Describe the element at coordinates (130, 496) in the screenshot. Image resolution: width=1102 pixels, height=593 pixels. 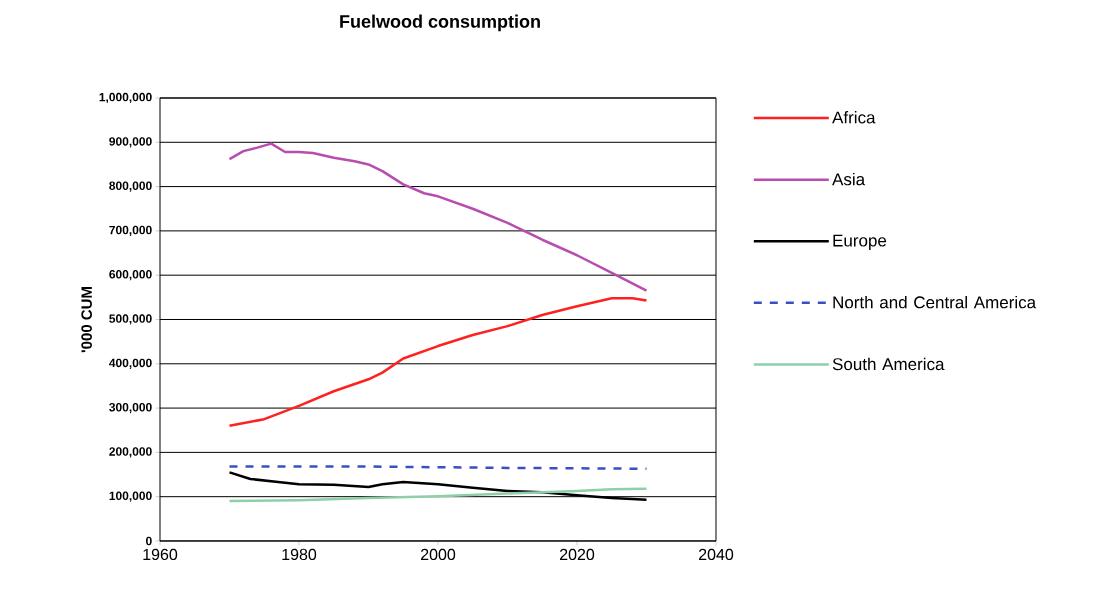
I see `y-tick-label: 100,000` at that location.